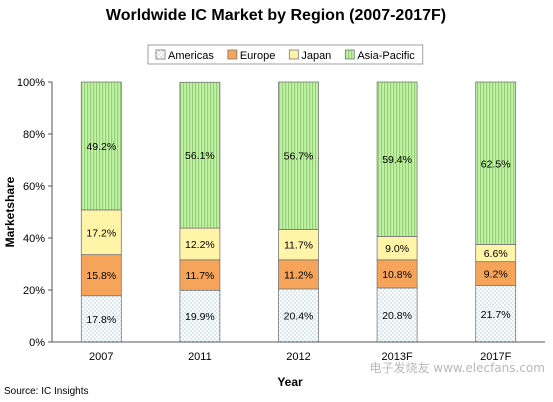  Describe the element at coordinates (396, 357) in the screenshot. I see `x-tick-label: 2013F` at that location.